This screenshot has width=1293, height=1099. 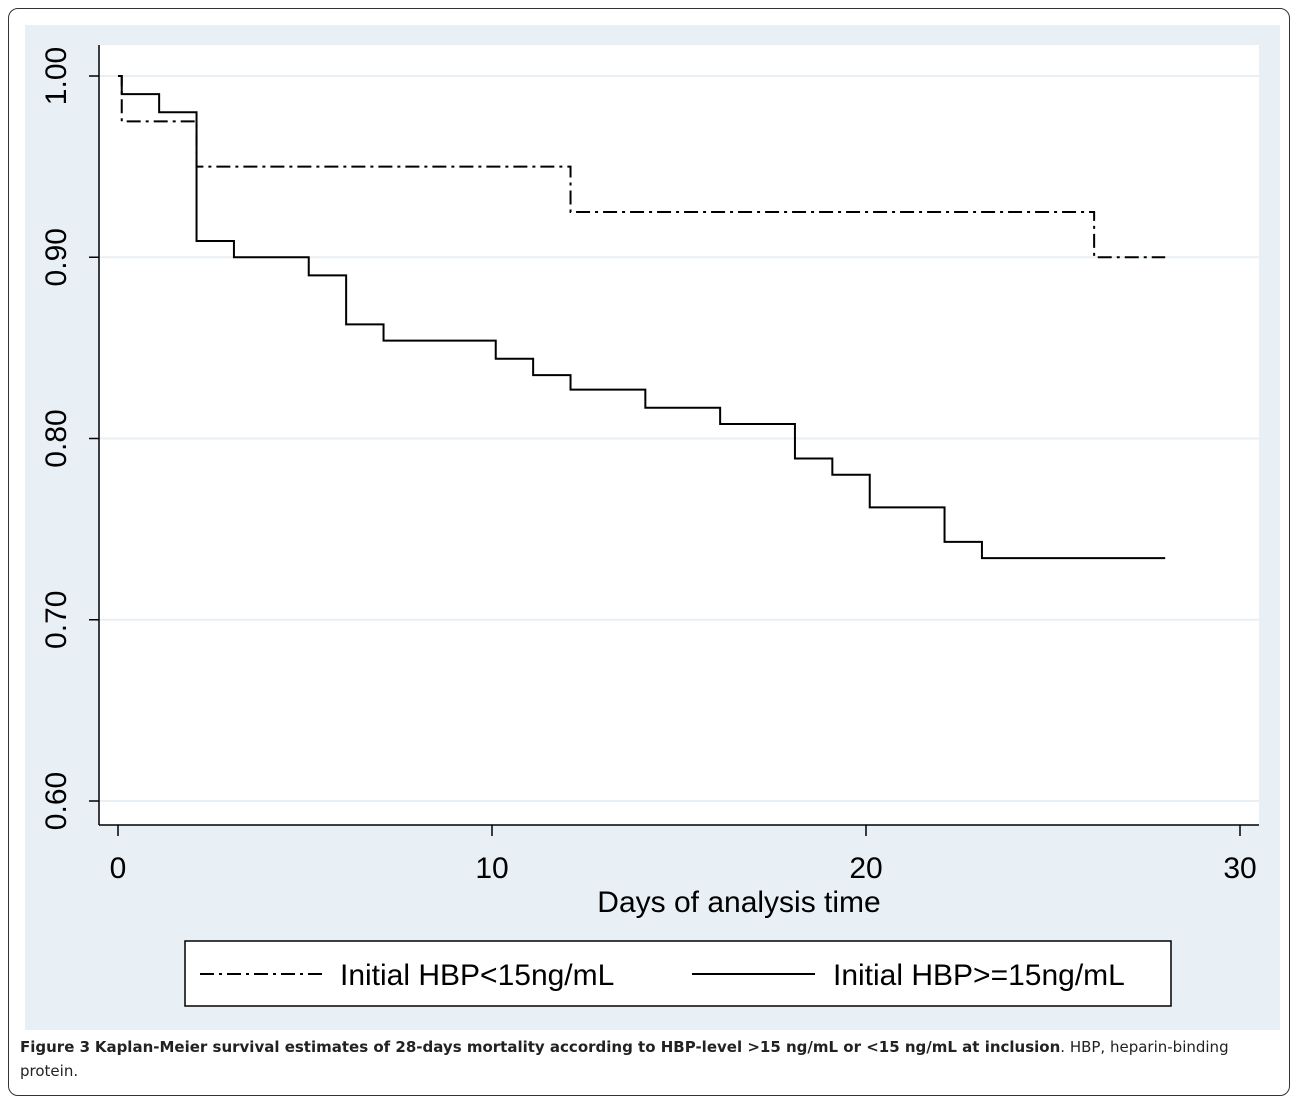 I want to click on caption-rest: . HBP, heparin-binding protein., so click(x=624, y=1059).